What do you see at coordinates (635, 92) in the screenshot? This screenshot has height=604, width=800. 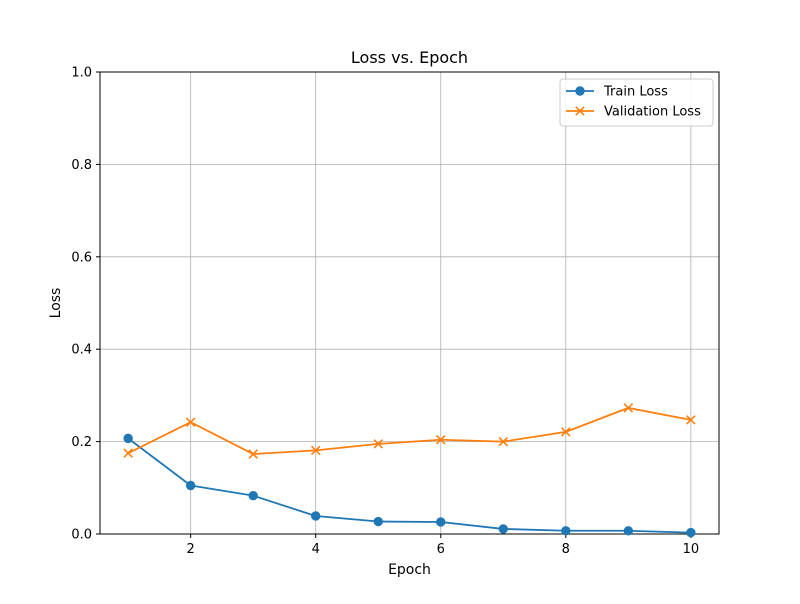 I see `legend-label: Train Loss` at bounding box center [635, 92].